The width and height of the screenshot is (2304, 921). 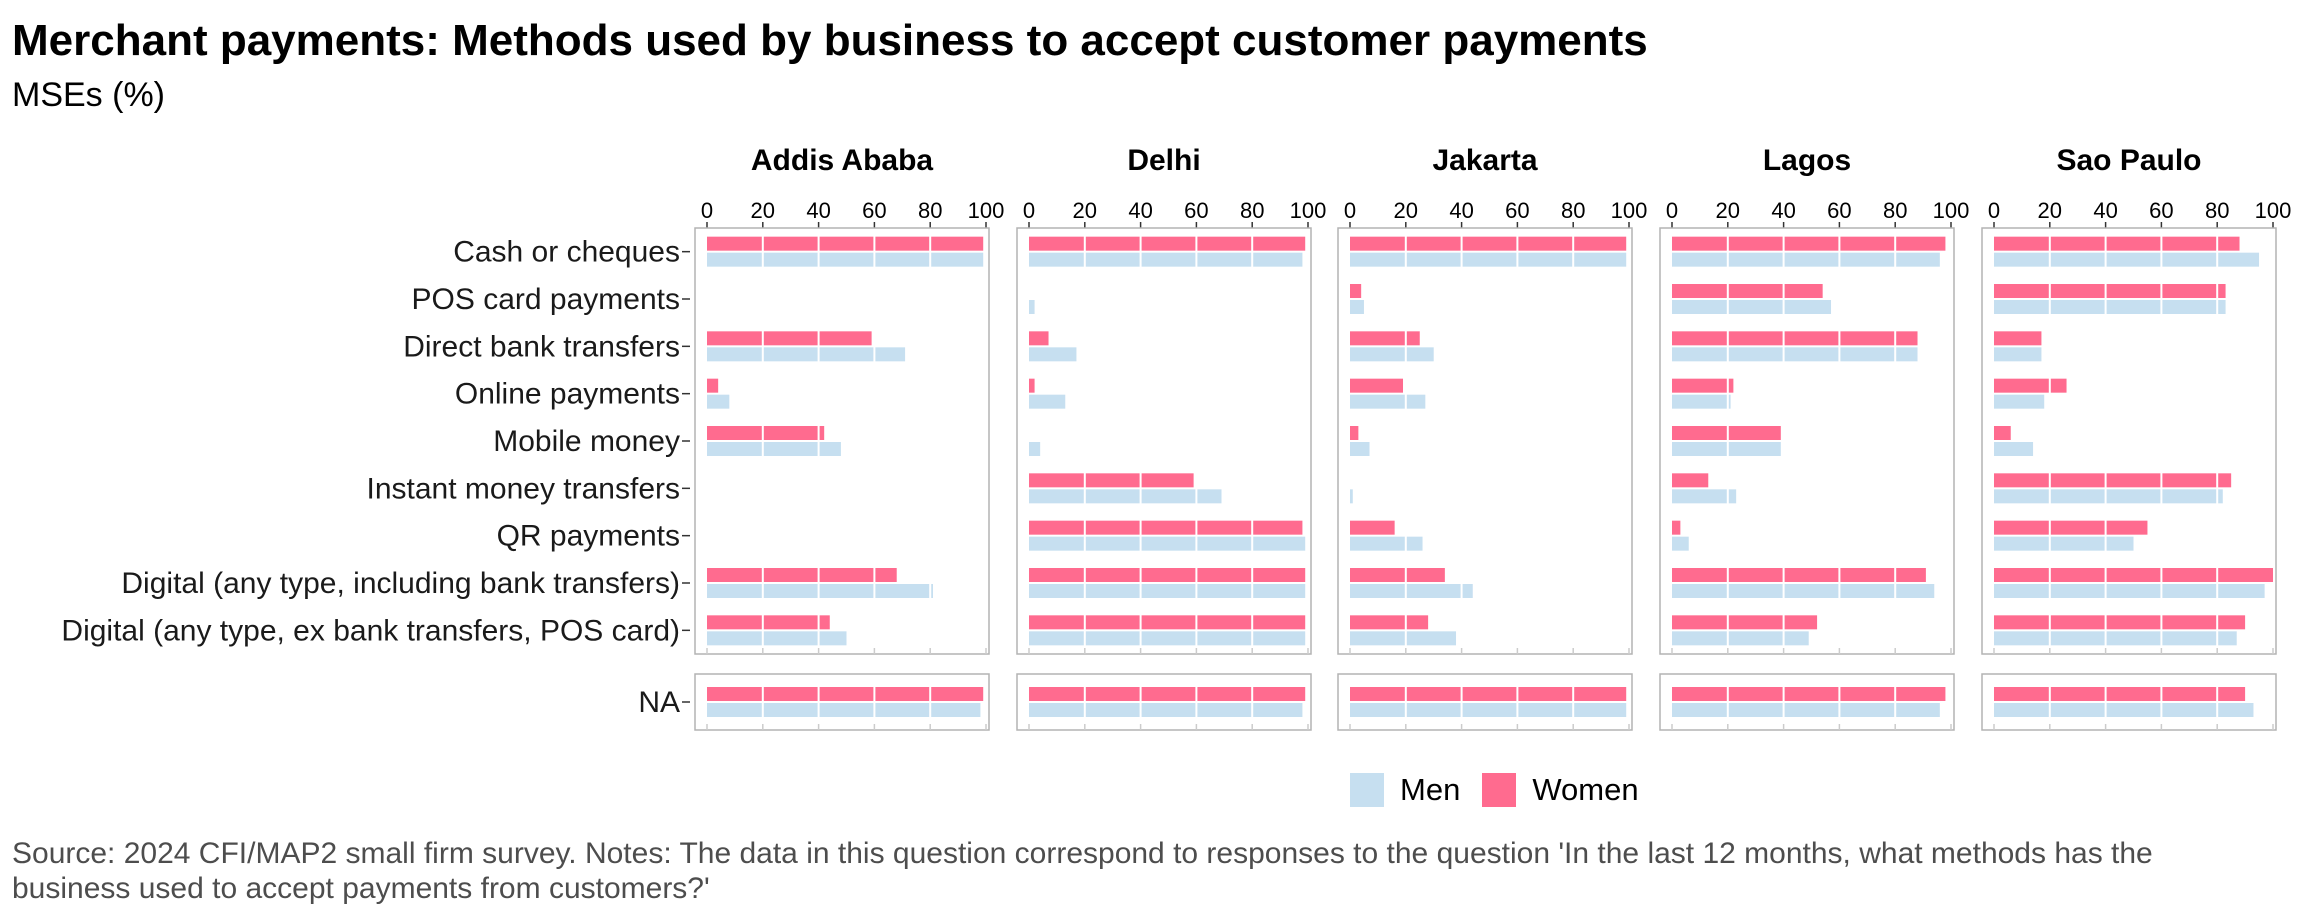 I want to click on bar-men-lagos-cash-or-cheques, so click(x=1806, y=259).